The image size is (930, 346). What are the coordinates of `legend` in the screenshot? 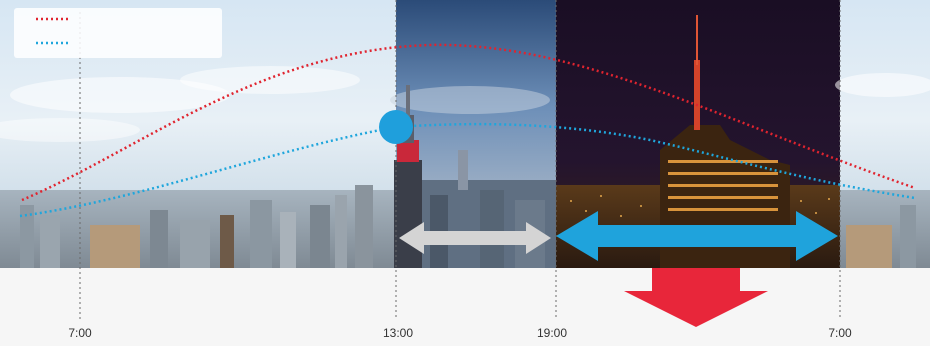 It's located at (118, 33).